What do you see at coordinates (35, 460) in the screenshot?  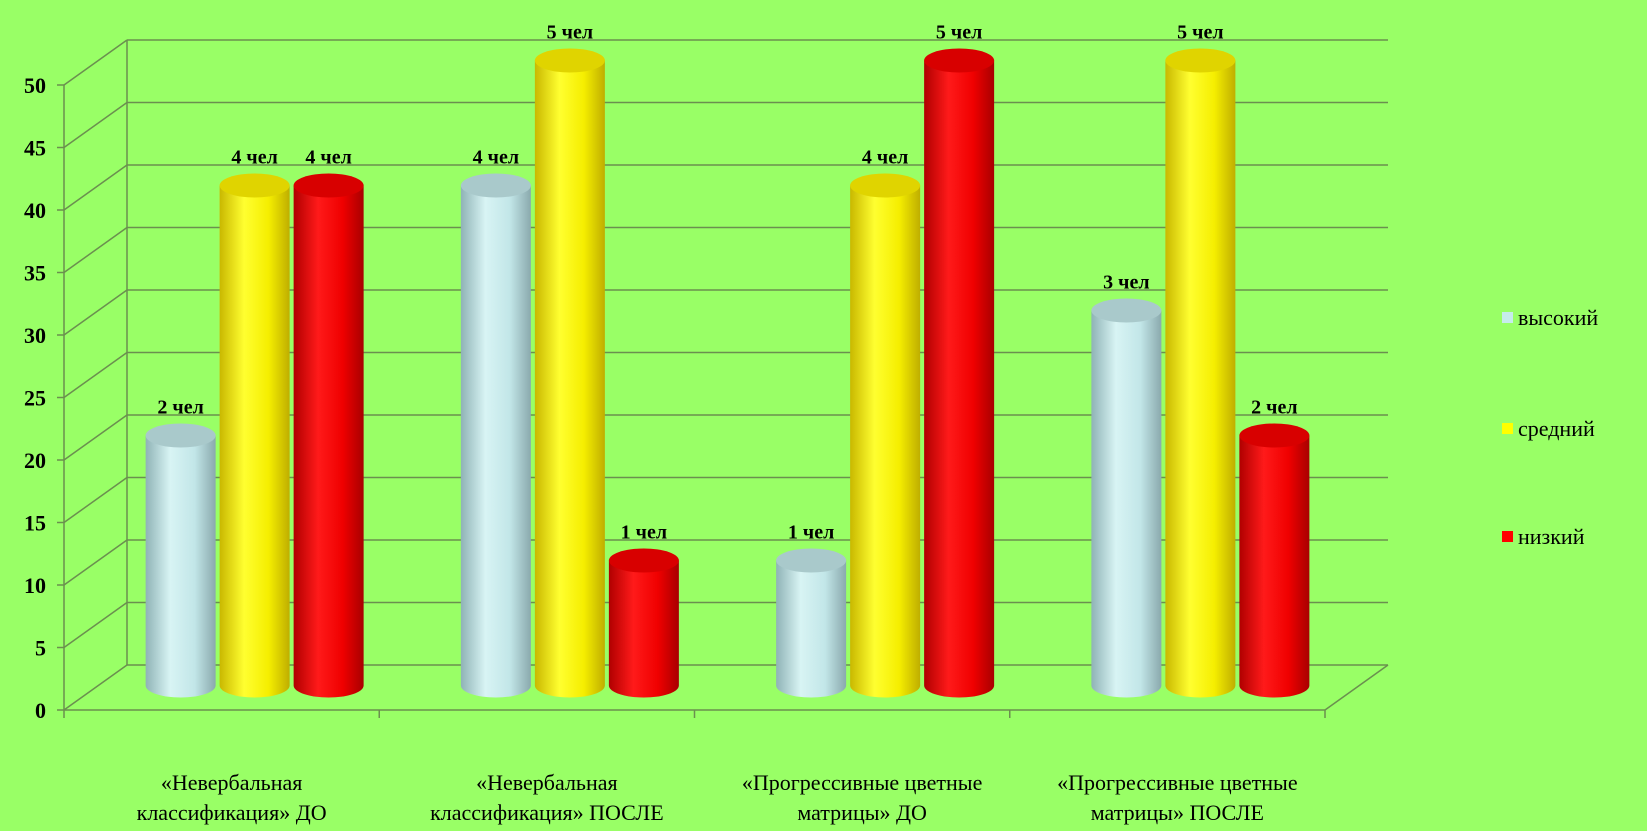 I see `y-tick-label: 20` at bounding box center [35, 460].